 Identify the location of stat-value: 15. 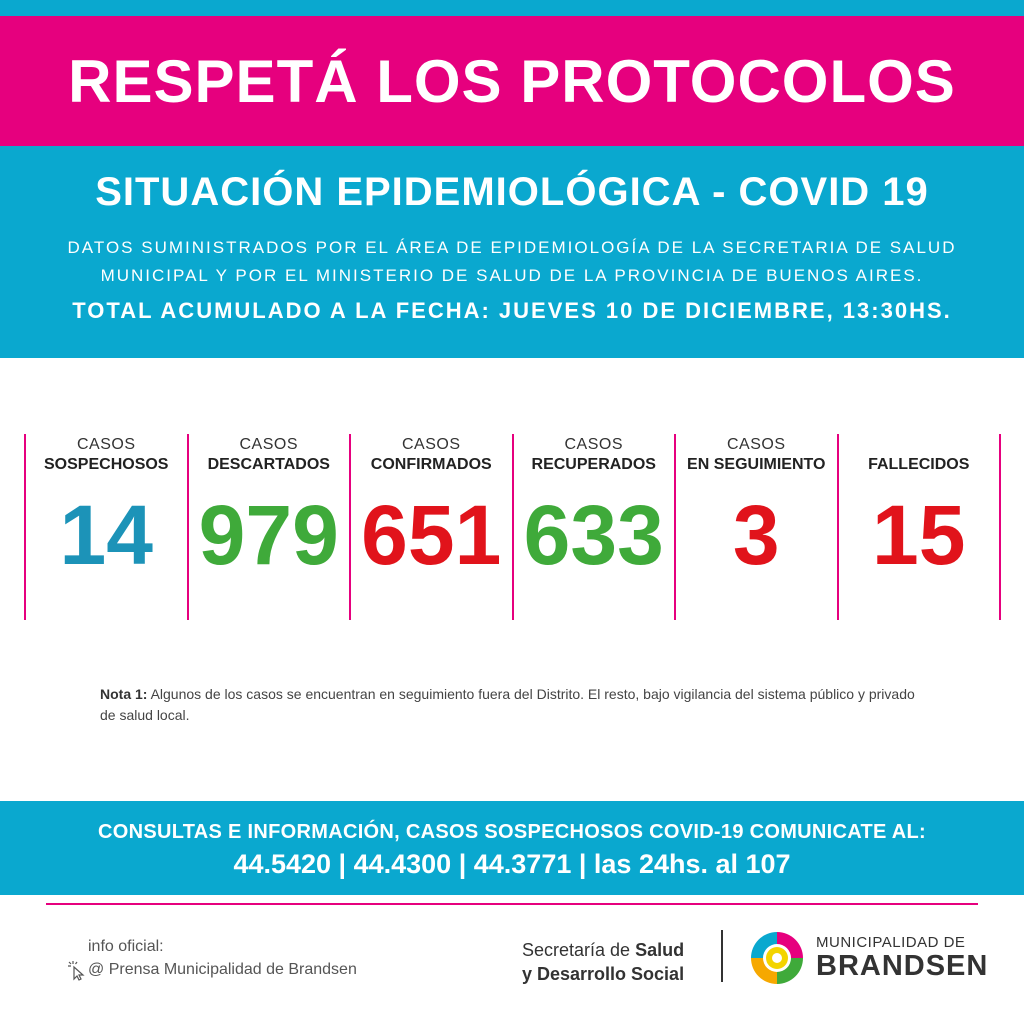
(919, 535).